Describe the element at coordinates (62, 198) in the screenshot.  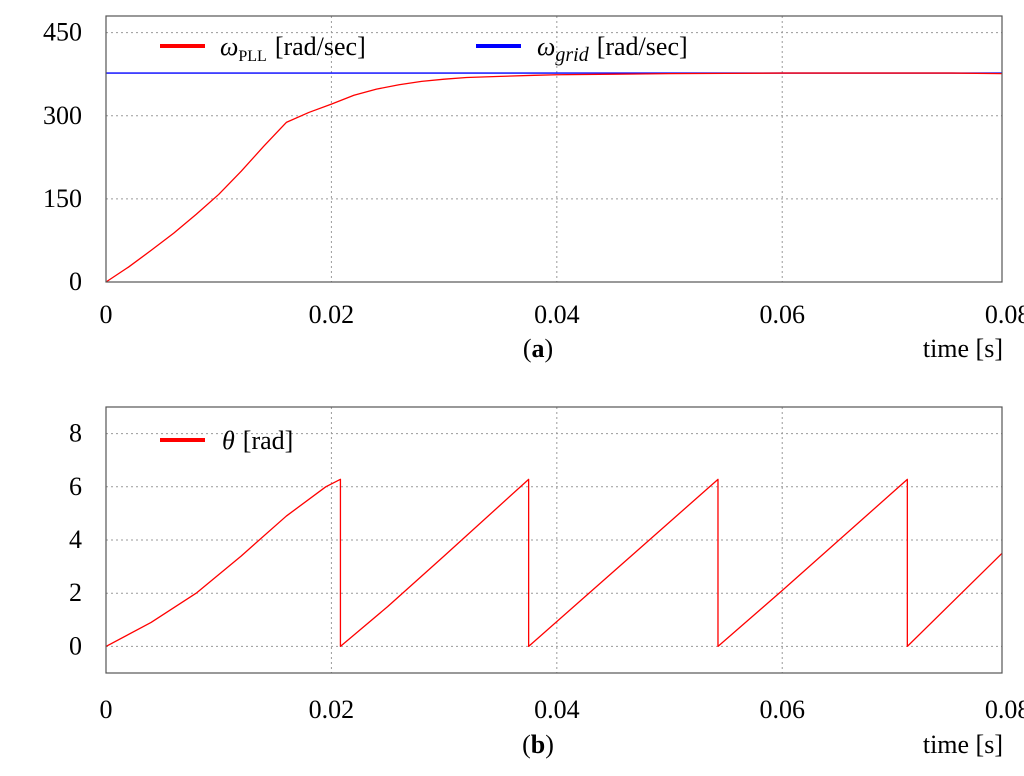
I see `y-tick-label: 150` at that location.